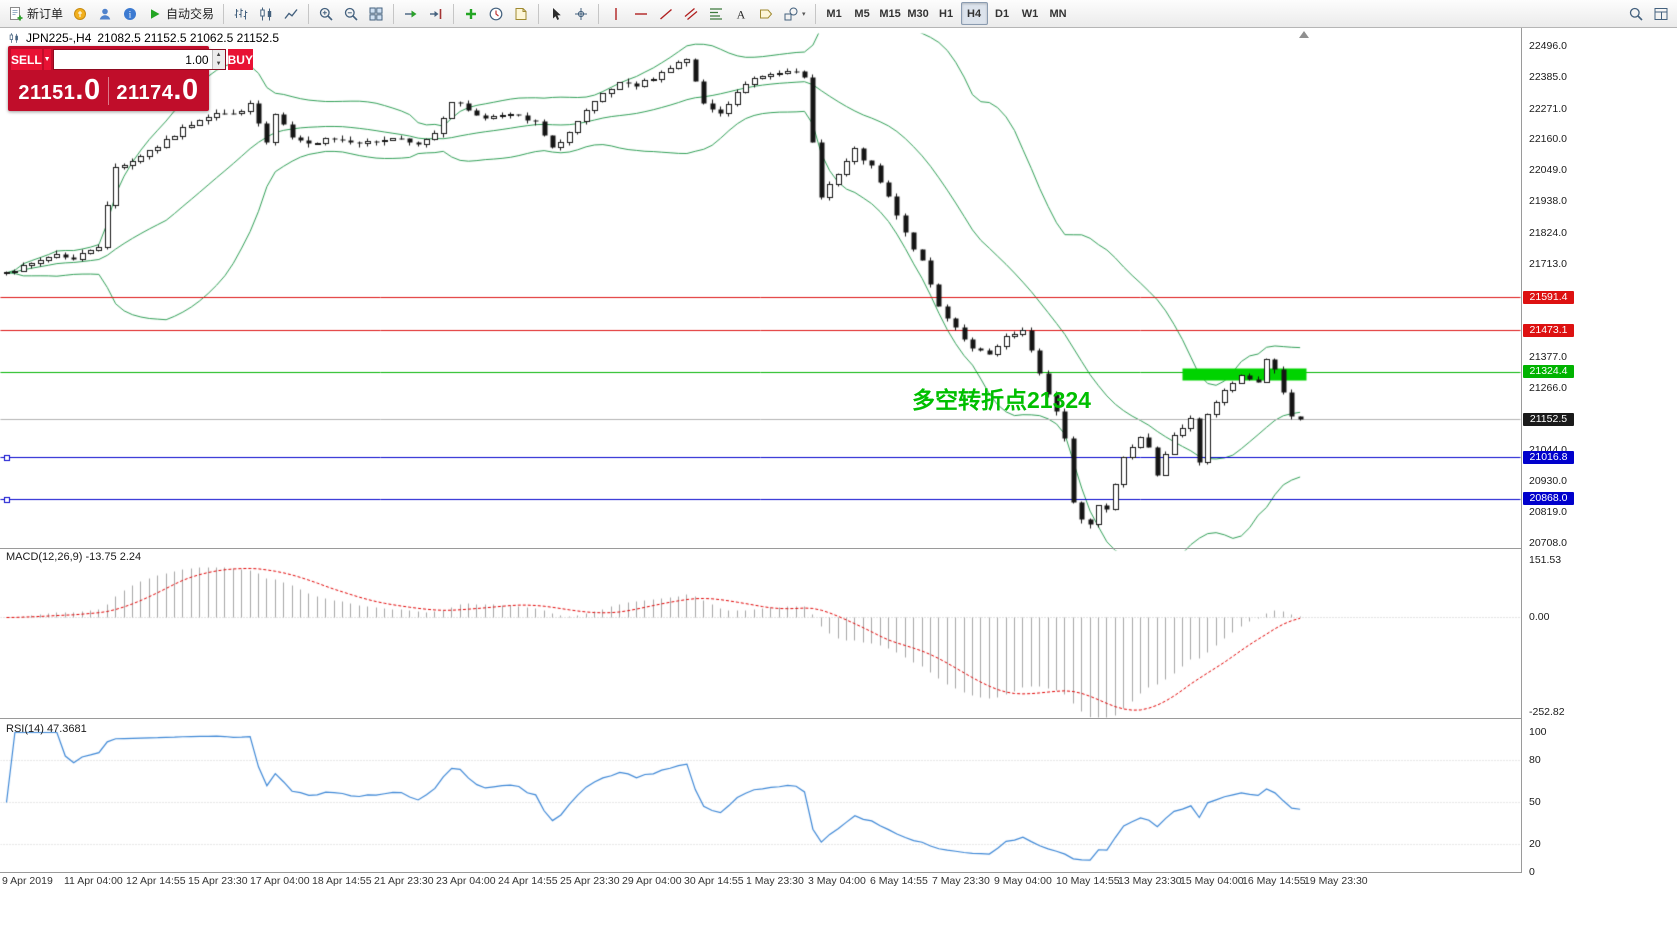  Describe the element at coordinates (1548, 387) in the screenshot. I see `price-axis-label: 21266.0` at that location.